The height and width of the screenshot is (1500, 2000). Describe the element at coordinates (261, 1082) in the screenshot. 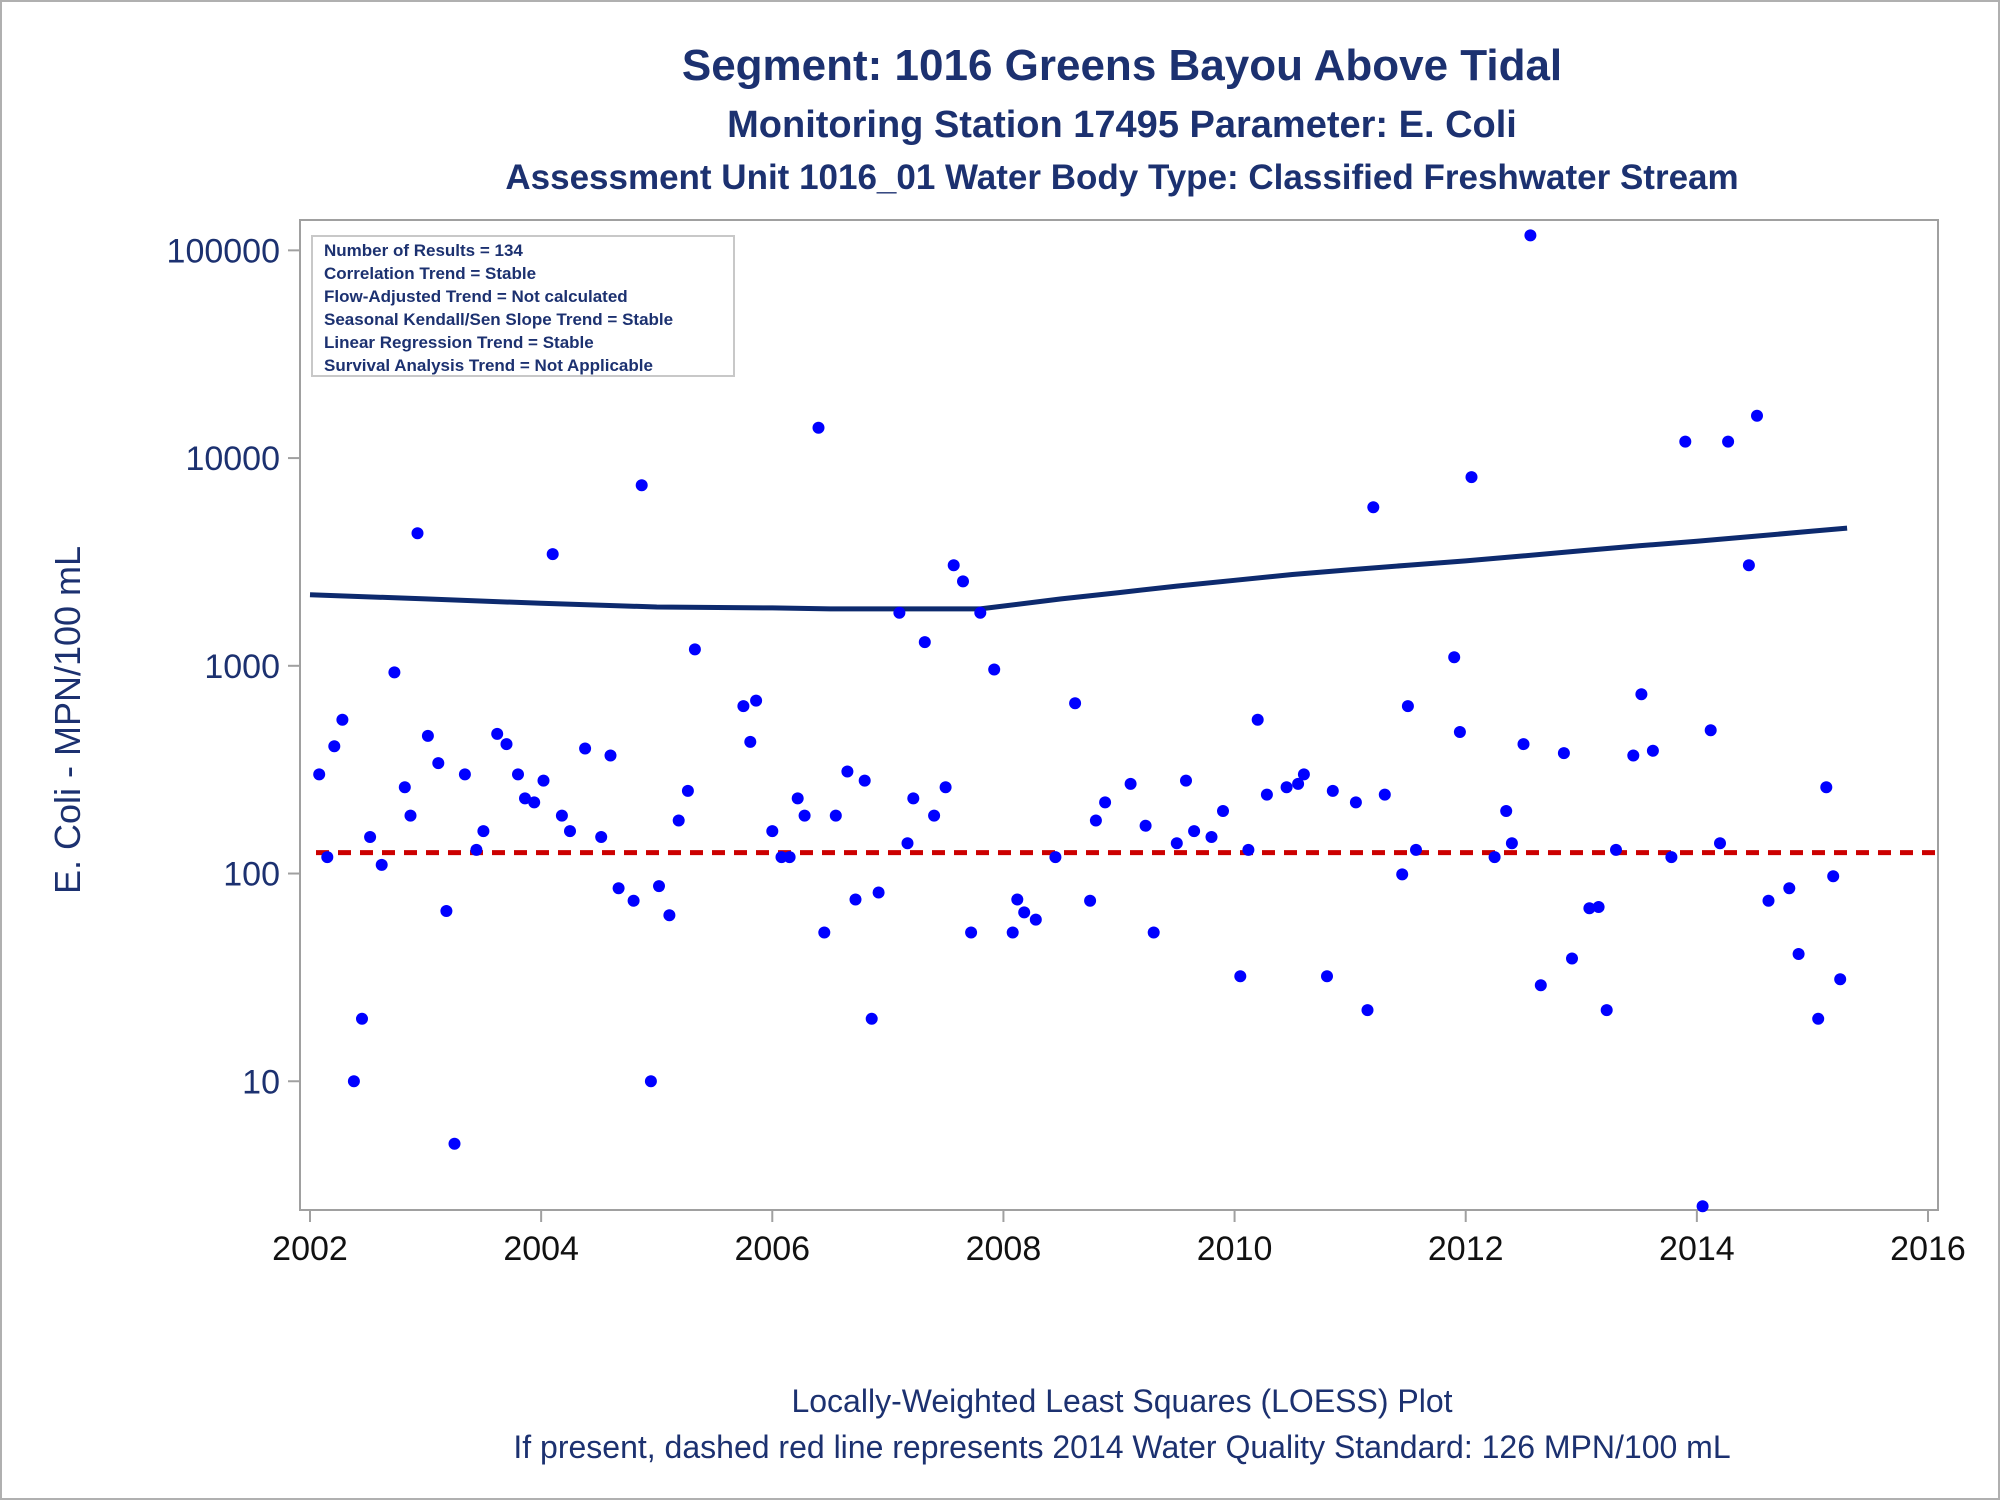

I see `y-tick-label: 10` at that location.